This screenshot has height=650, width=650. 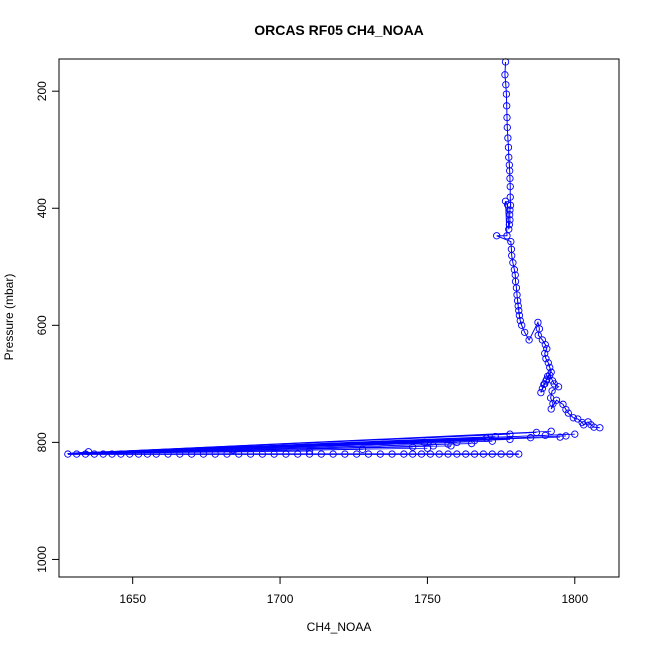 What do you see at coordinates (339, 30) in the screenshot?
I see `chart-title: ORCAS RF05 CH4_NOAA` at bounding box center [339, 30].